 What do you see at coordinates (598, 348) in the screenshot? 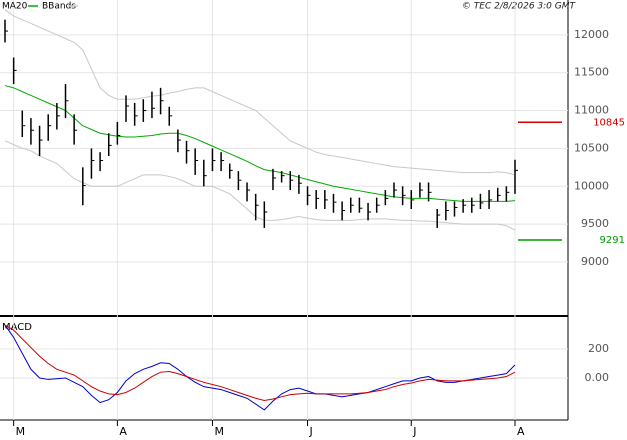
I see `y-tick-label: 200` at bounding box center [598, 348].